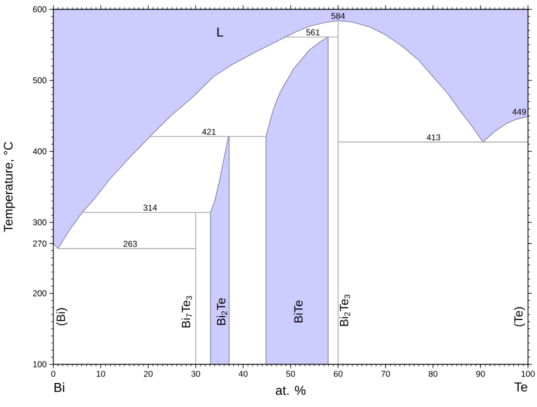 The width and height of the screenshot is (537, 407). I want to click on y-axis-title: Temperature, °C, so click(10, 187).